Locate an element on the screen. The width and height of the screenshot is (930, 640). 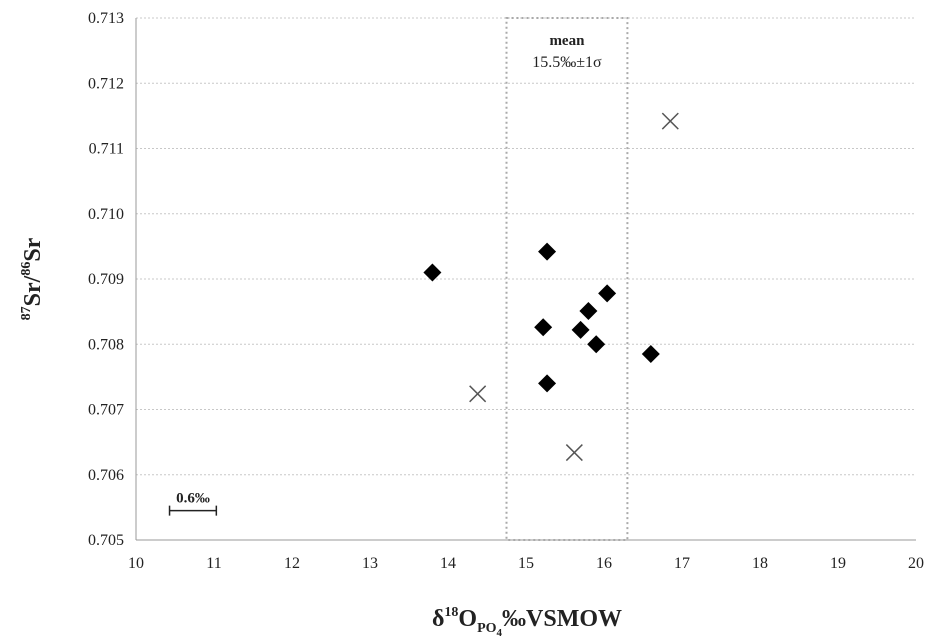
mean-range-box is located at coordinates (567, 279).